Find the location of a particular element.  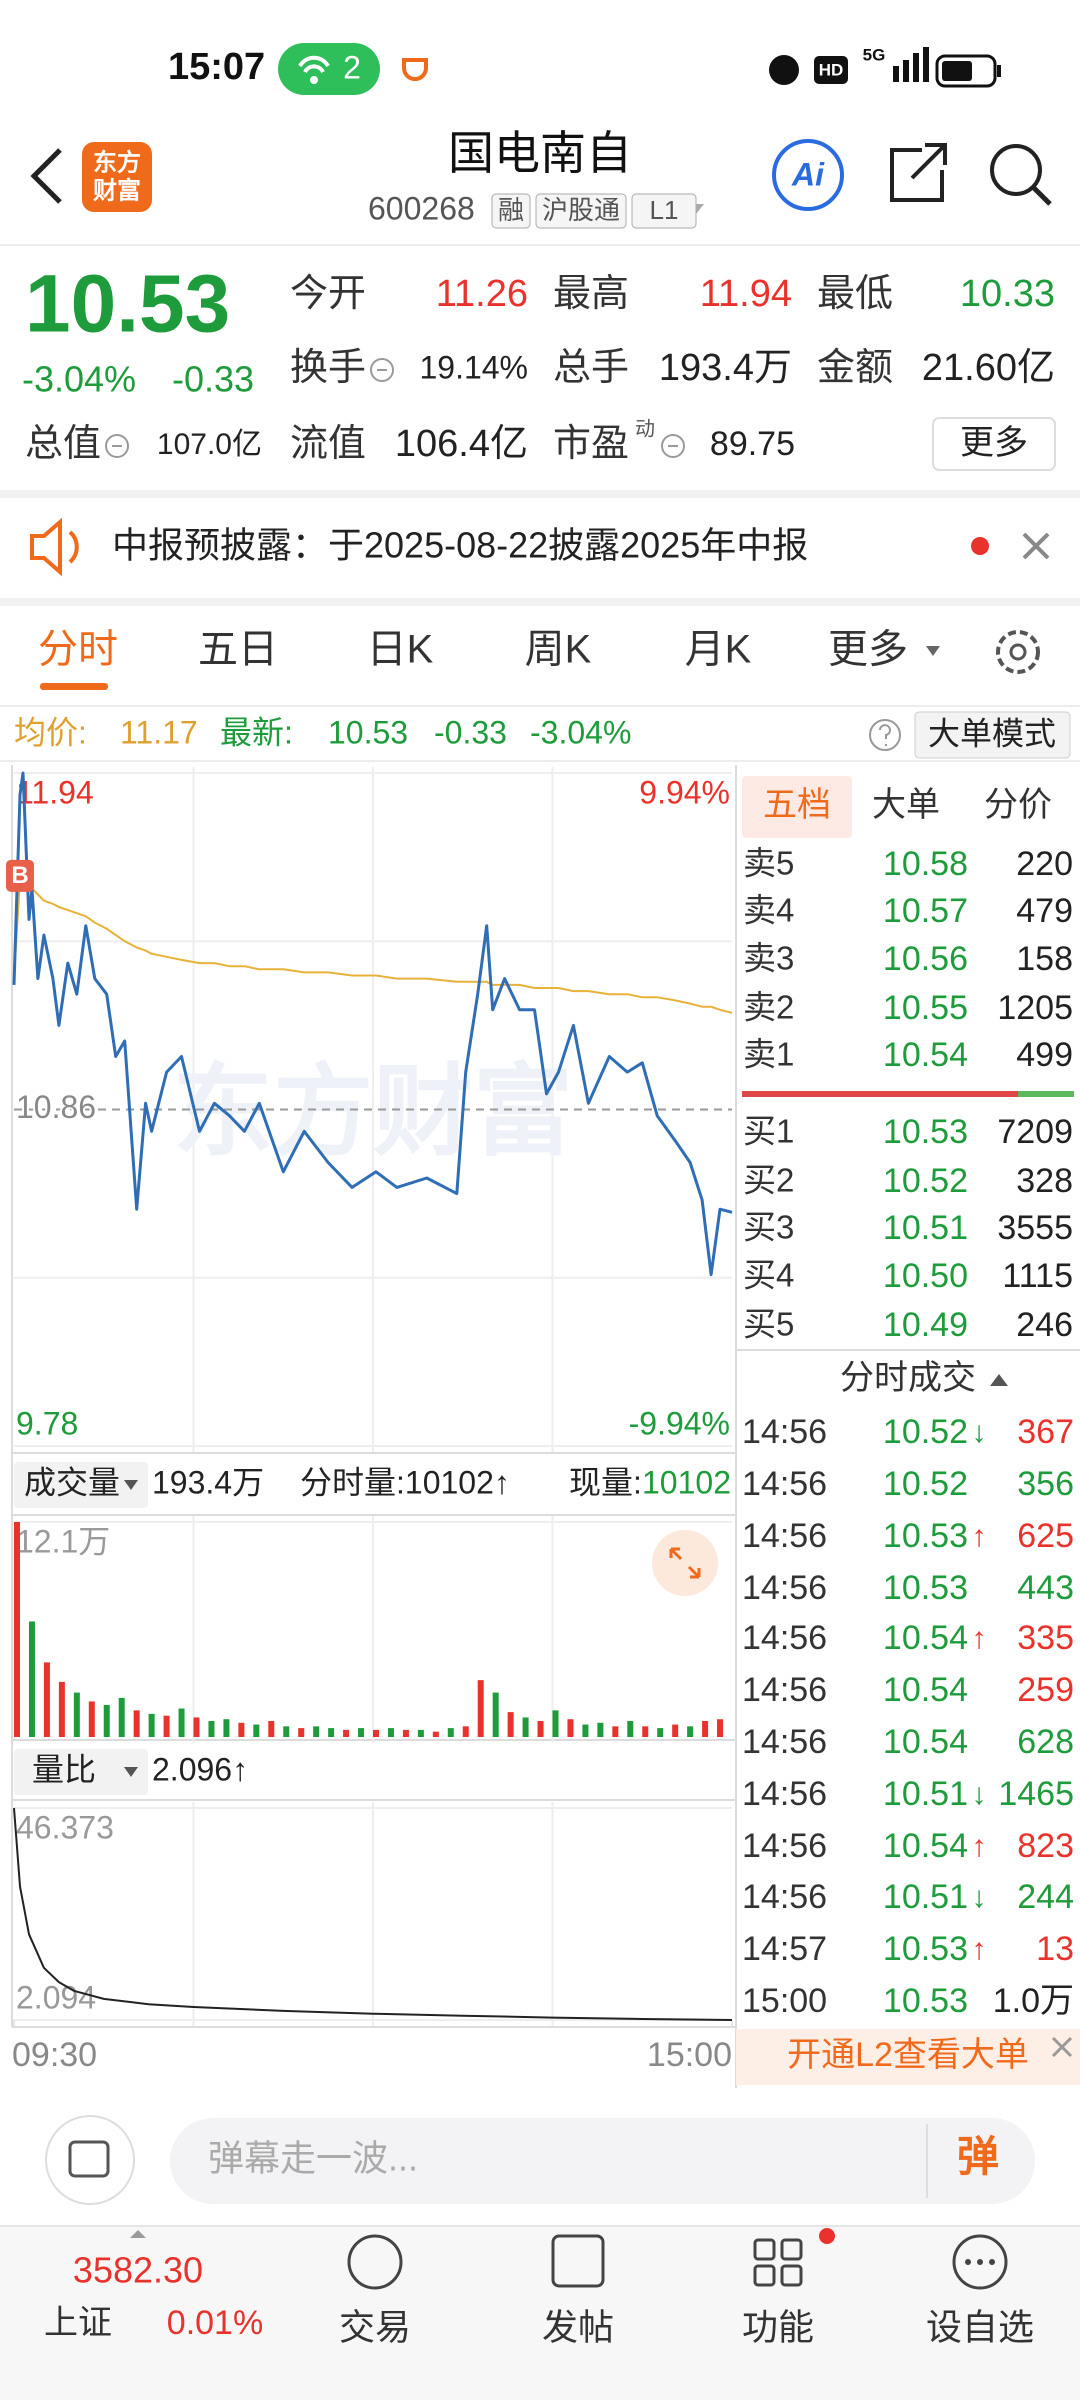

field-label: 今开 is located at coordinates (328, 294).